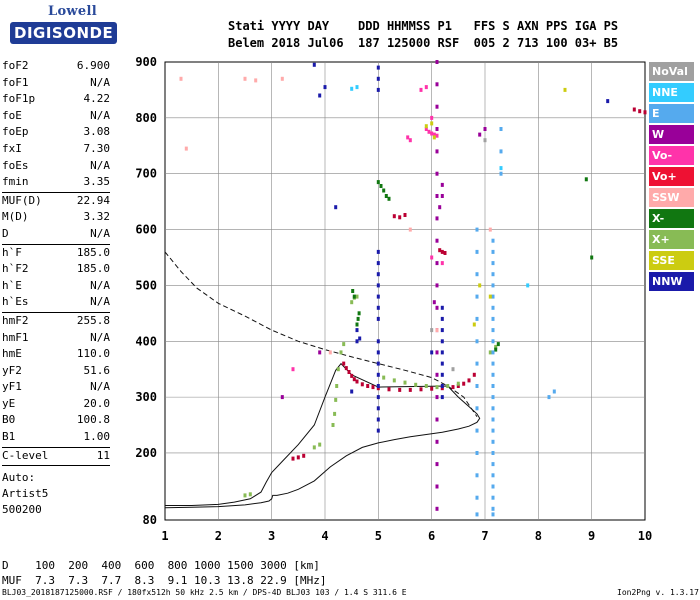  I want to click on param-value: 11, so click(103, 455).